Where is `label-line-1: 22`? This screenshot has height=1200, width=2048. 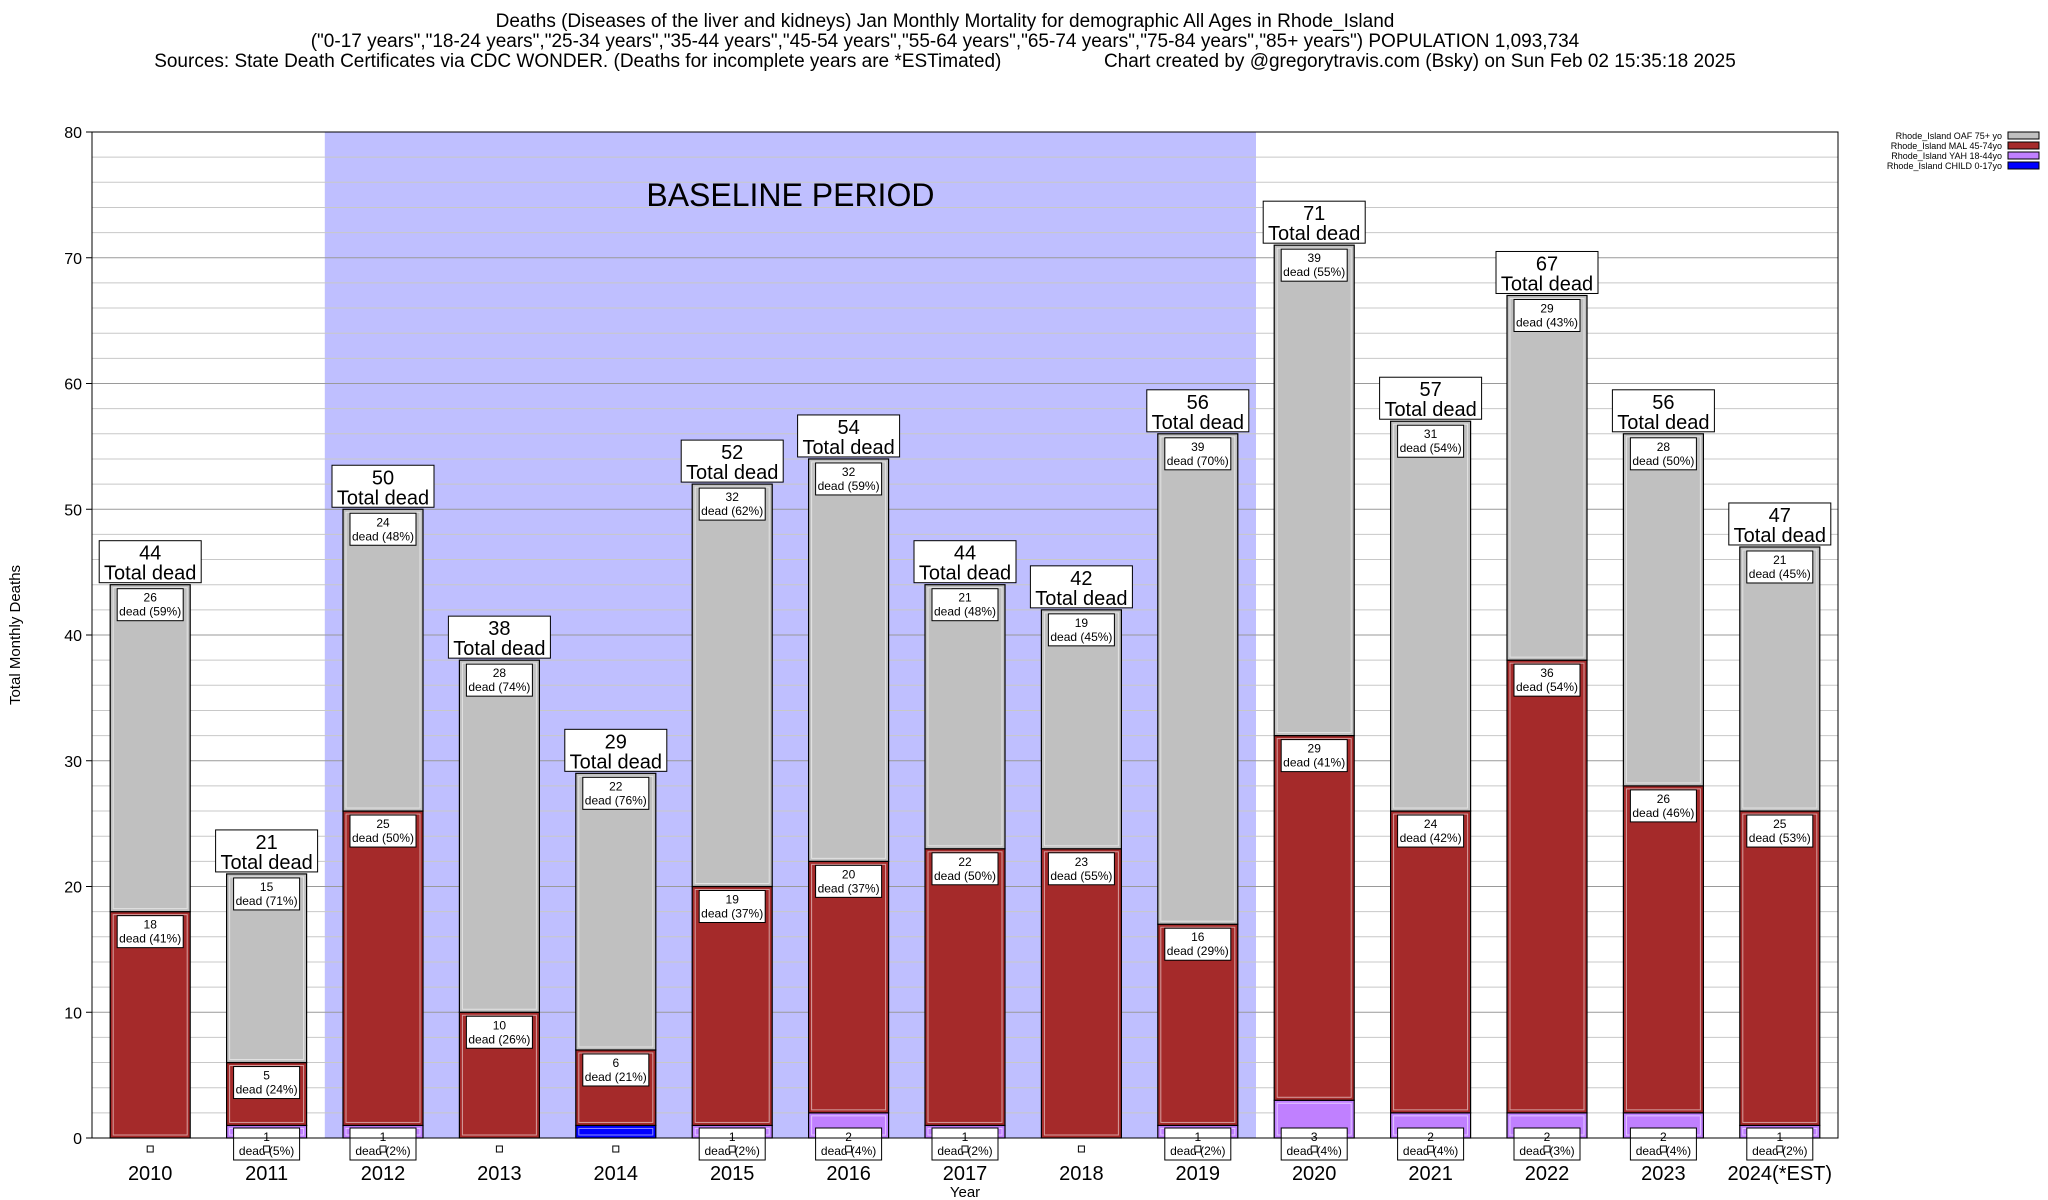 label-line-1: 22 is located at coordinates (965, 862).